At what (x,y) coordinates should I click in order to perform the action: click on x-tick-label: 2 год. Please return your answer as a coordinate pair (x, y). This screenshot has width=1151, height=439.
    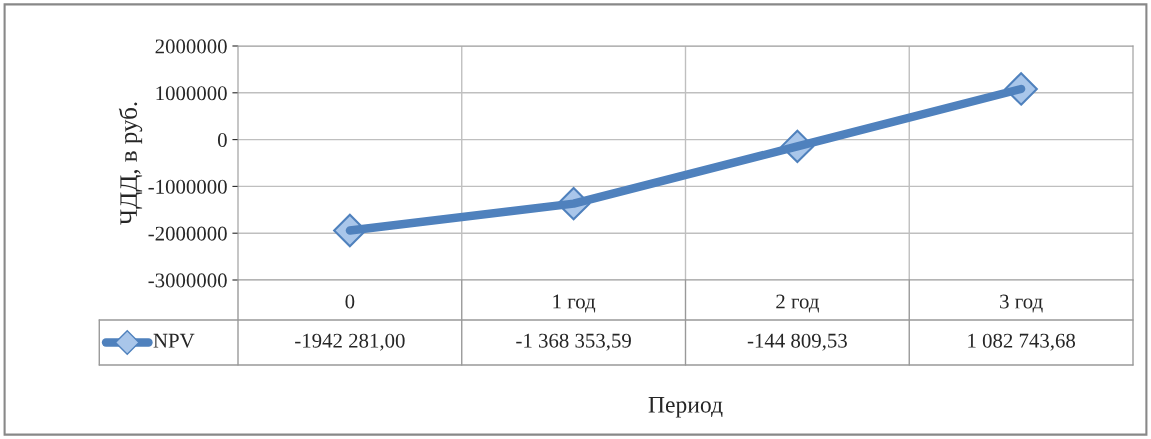
    Looking at the image, I should click on (797, 303).